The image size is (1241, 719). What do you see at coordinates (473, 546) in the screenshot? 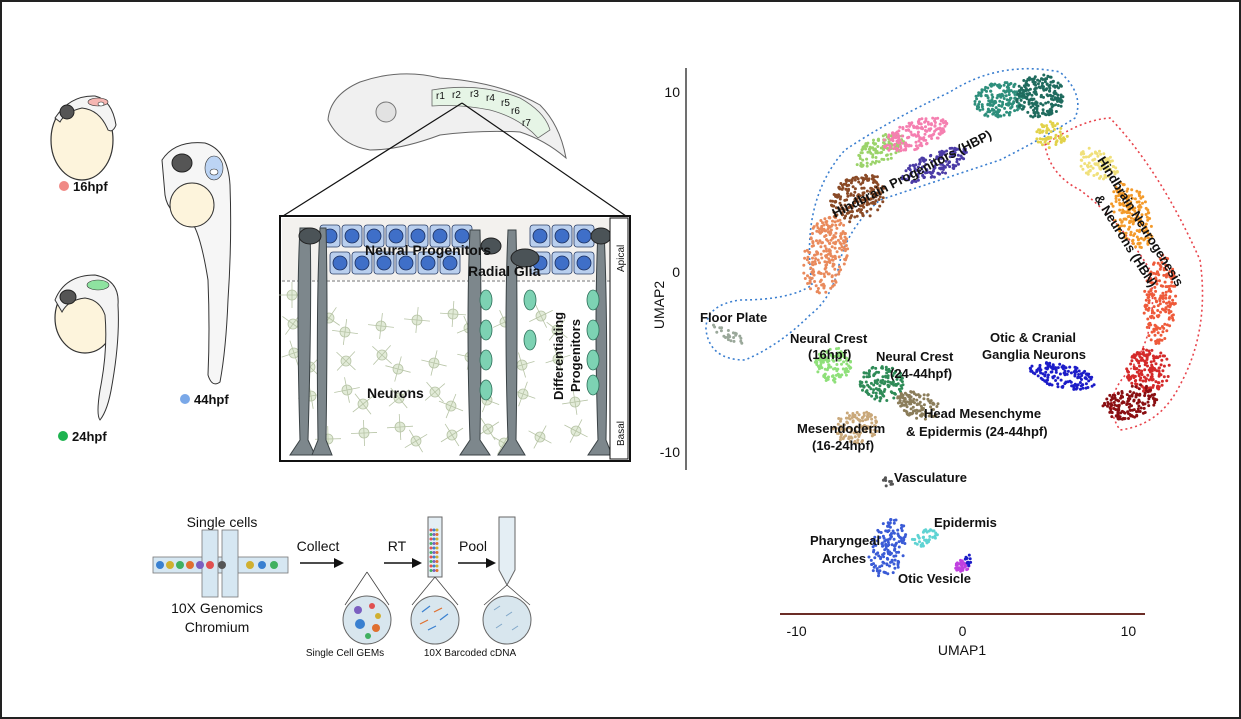
I see `pool-label: Pool` at bounding box center [473, 546].